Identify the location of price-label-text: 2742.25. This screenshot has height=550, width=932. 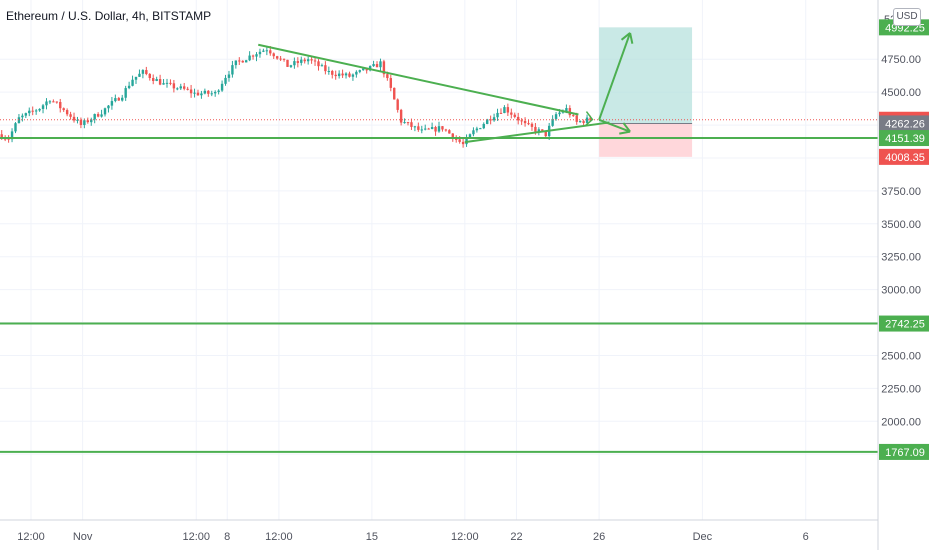
(905, 325).